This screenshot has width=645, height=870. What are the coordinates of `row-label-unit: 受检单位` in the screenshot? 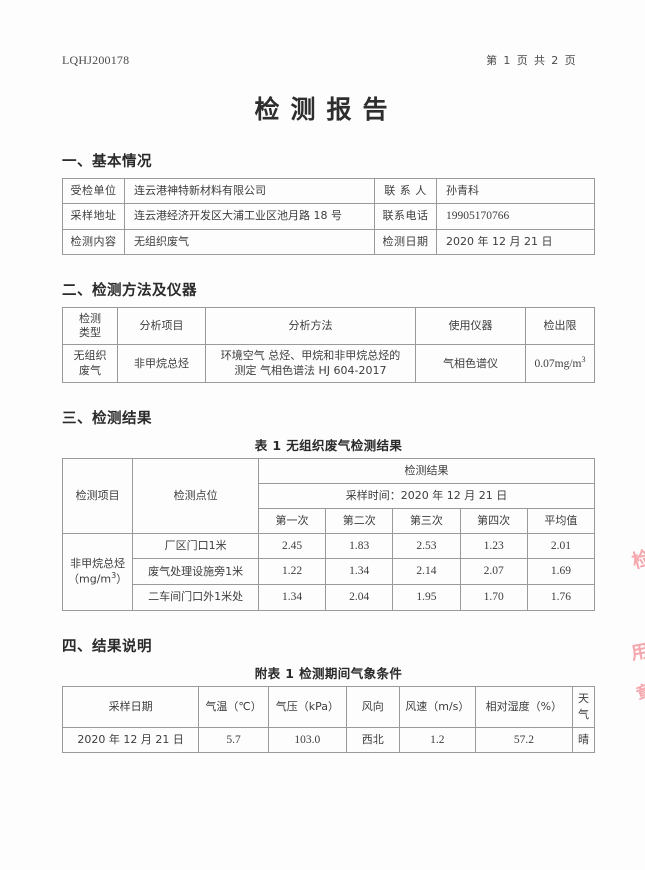 It's located at (93, 191).